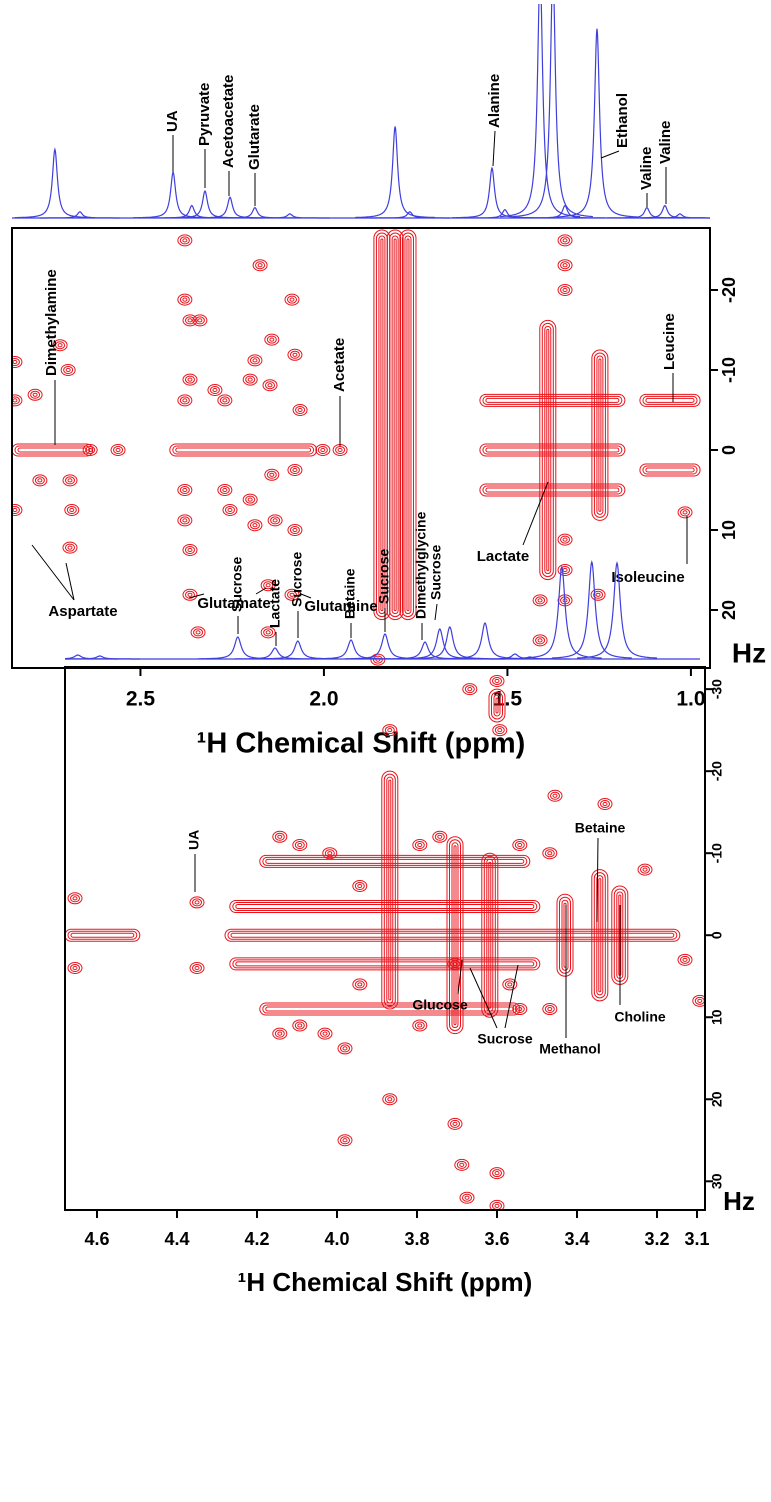  Describe the element at coordinates (669, 341) in the screenshot. I see `annotation-label: Leucine` at that location.